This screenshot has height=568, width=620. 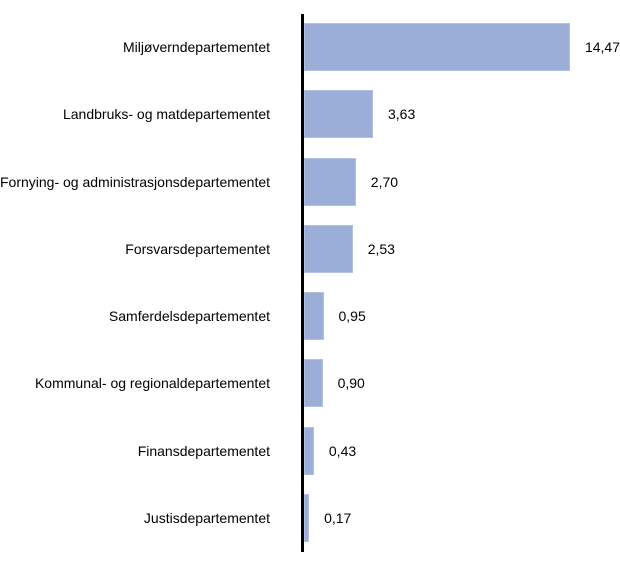 I want to click on value-label: 0,43, so click(x=342, y=450).